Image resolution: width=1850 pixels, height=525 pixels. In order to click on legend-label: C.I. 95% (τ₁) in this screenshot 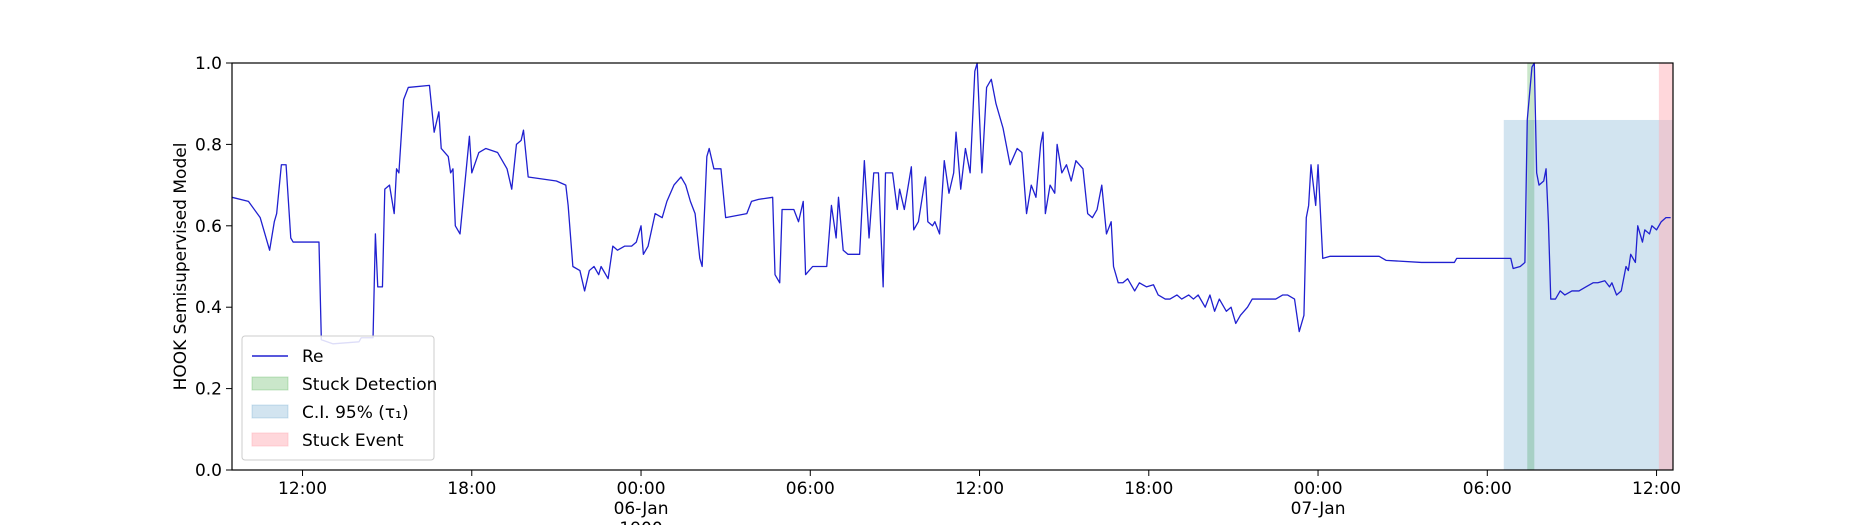, I will do `click(355, 413)`.